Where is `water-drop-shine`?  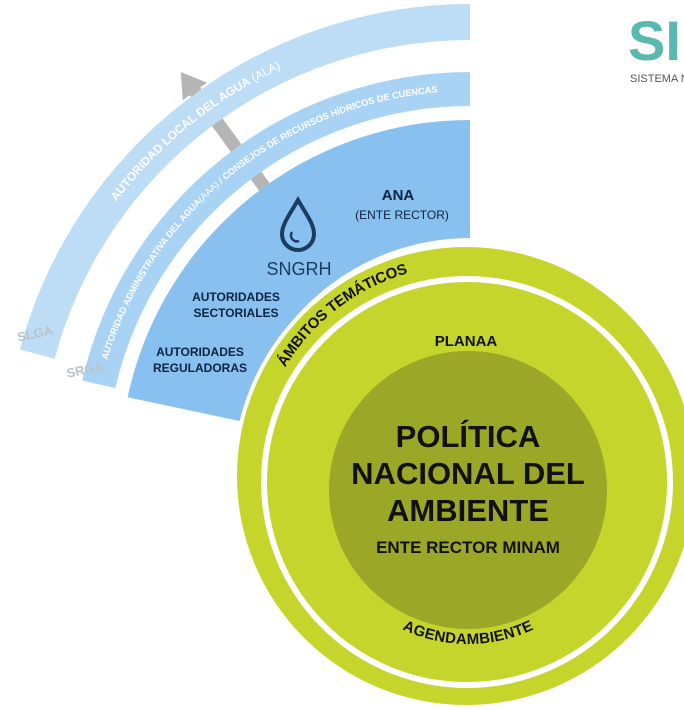 water-drop-shine is located at coordinates (294, 237).